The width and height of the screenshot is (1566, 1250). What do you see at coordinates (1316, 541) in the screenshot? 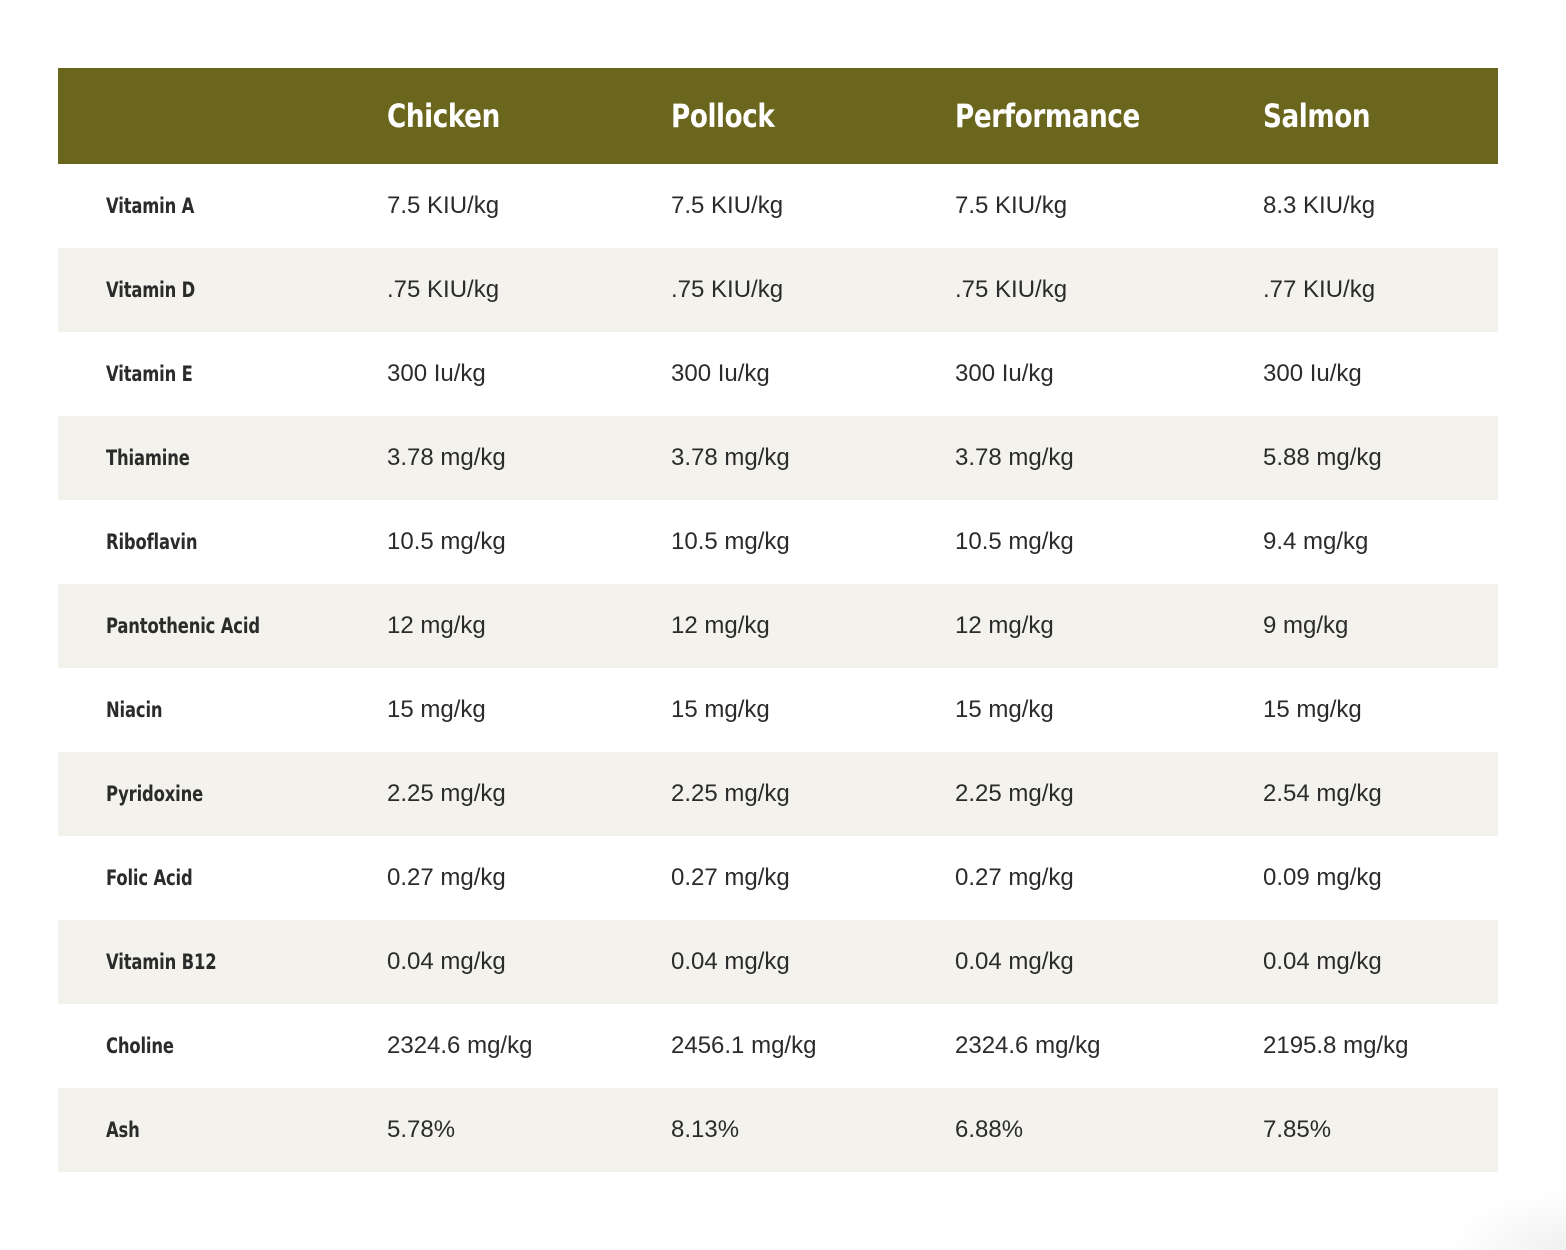
I see `value-cell-salmon: 9.4 mg/kg` at bounding box center [1316, 541].